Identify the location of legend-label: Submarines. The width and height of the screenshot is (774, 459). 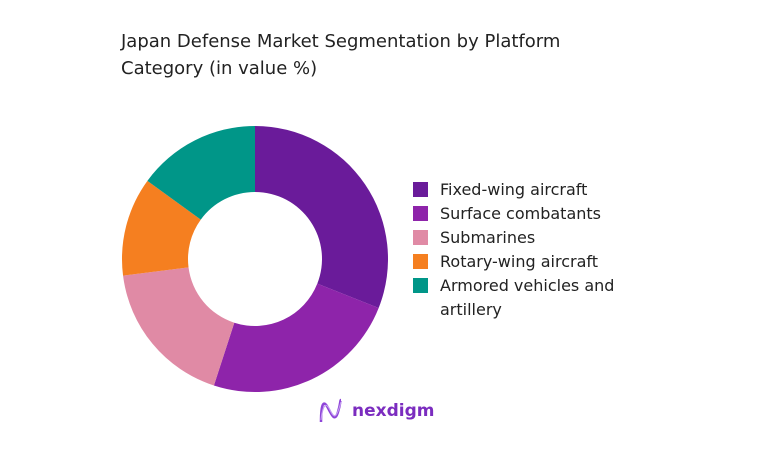
(488, 237).